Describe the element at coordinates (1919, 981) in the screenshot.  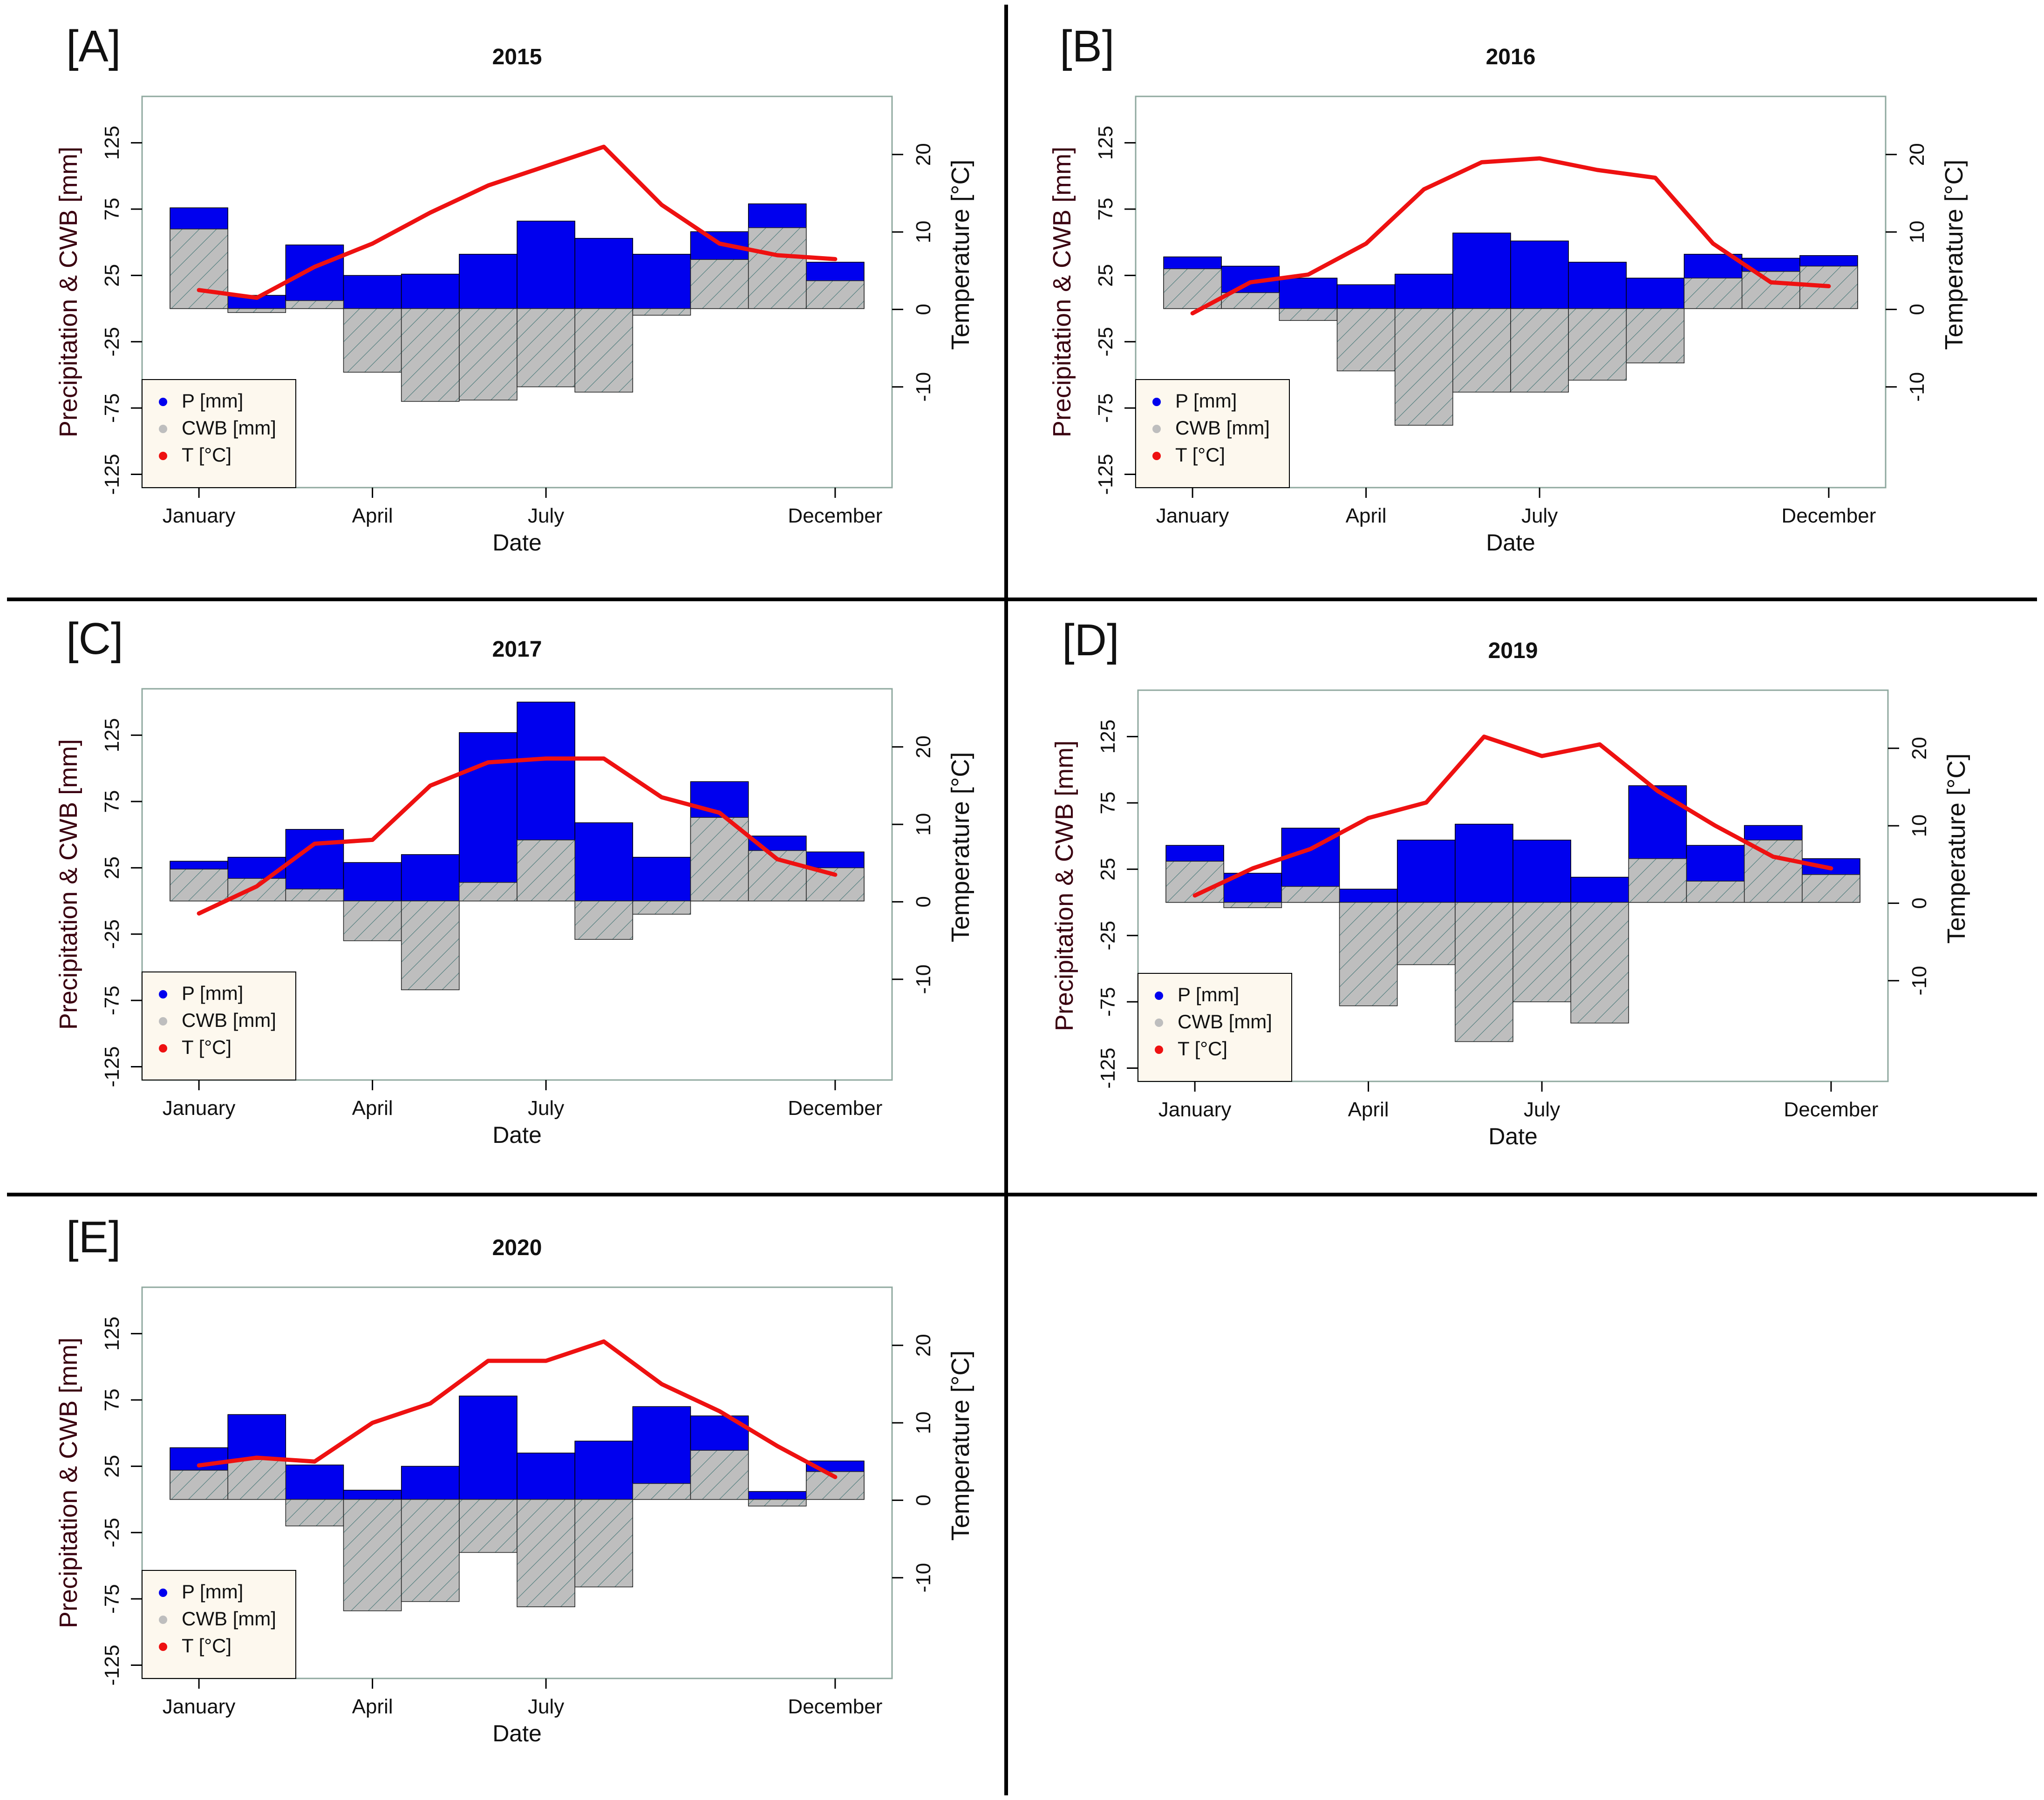
I see `y2-tick-label: -10` at that location.